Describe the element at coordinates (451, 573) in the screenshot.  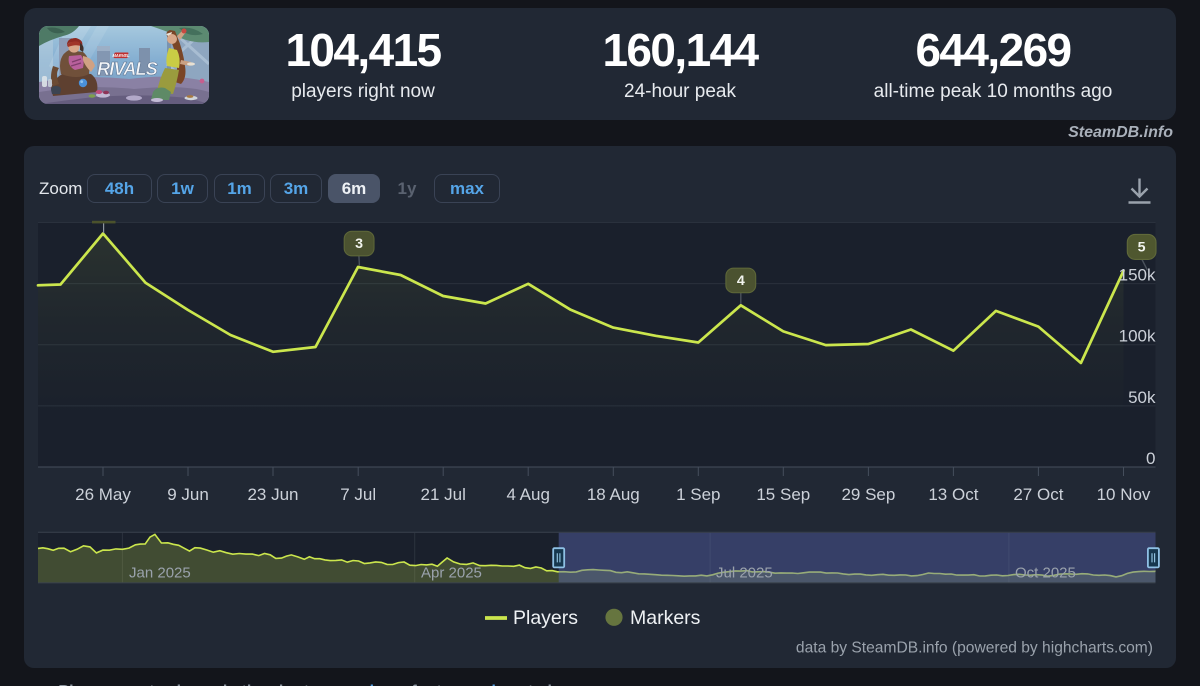
I see `svg-text: Apr 2025` at that location.